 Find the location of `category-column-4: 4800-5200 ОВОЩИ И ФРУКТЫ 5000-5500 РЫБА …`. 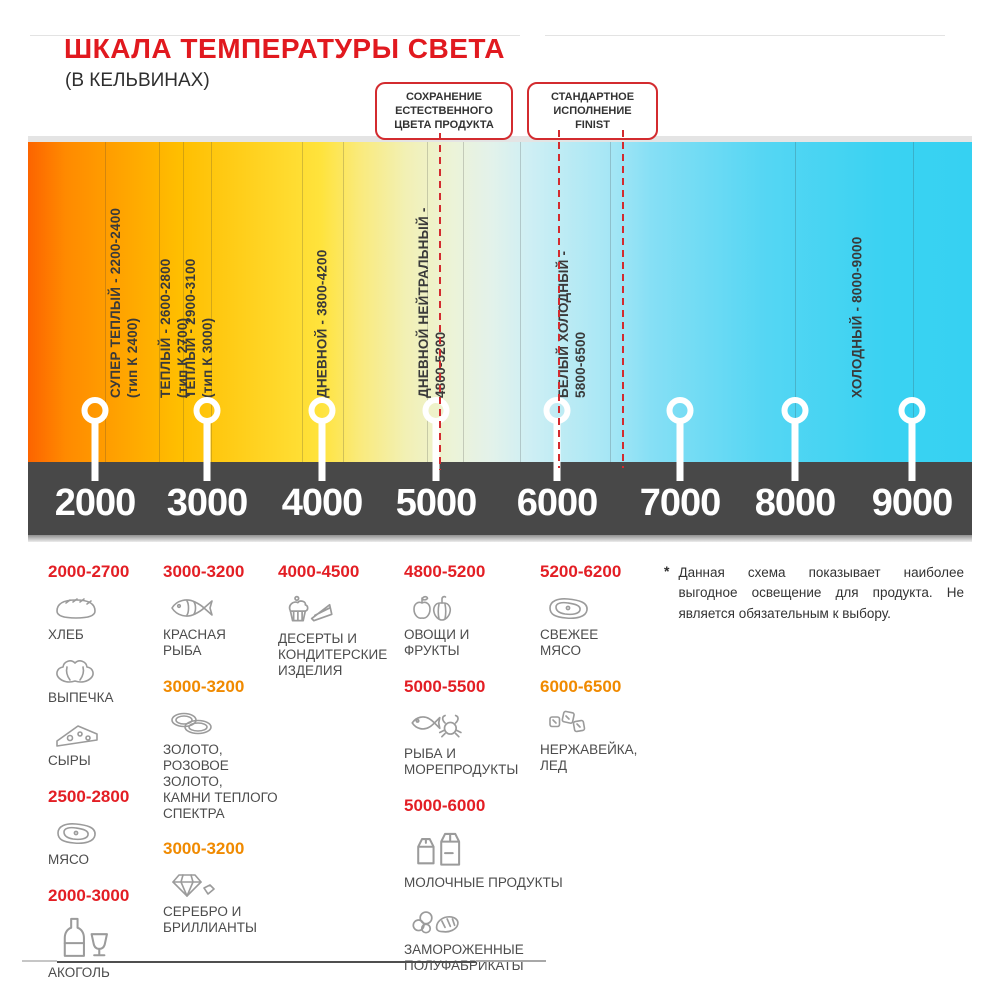

category-column-4: 4800-5200 ОВОЩИ И ФРУКТЫ 5000-5500 РЫБА … is located at coordinates (483, 776).